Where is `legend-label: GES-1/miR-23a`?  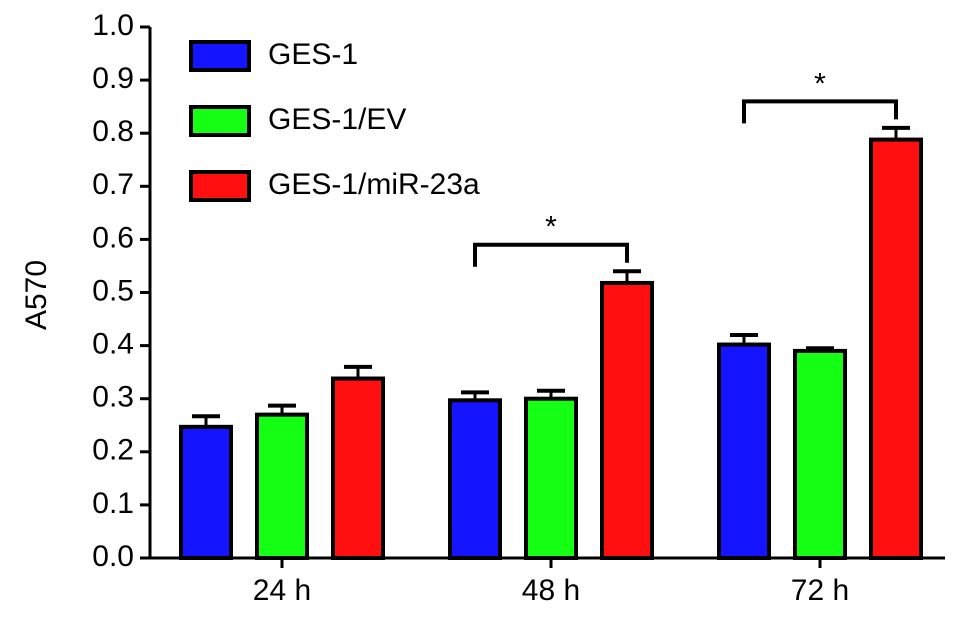 legend-label: GES-1/miR-23a is located at coordinates (374, 184).